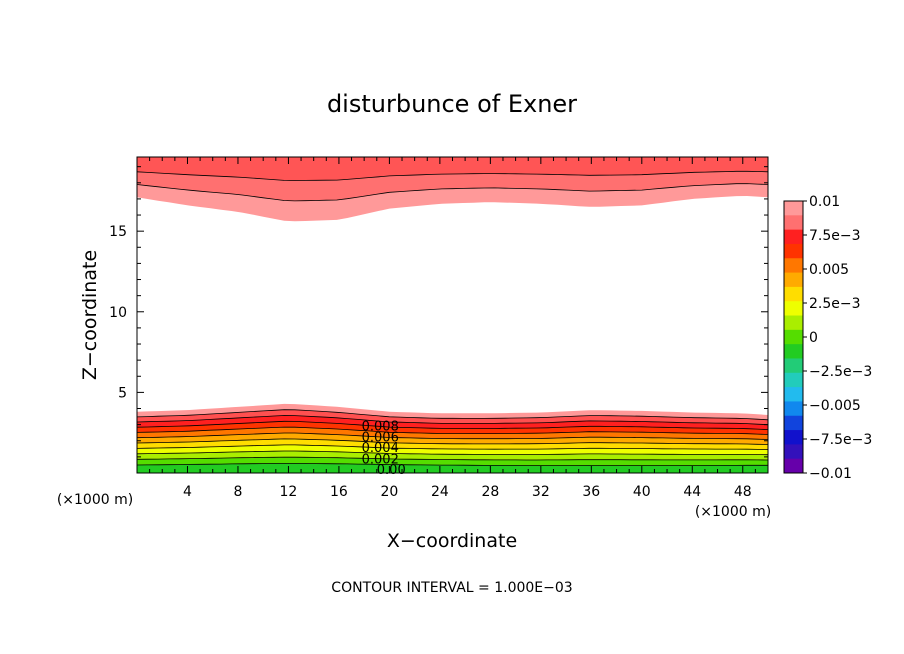 Image resolution: width=904 pixels, height=654 pixels. Describe the element at coordinates (692, 492) in the screenshot. I see `x-tick-label-44: 44` at that location.